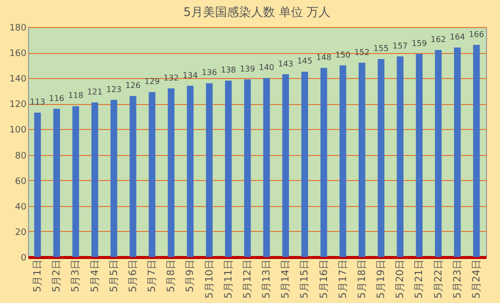 Image resolution: width=500 pixels, height=303 pixels. Describe the element at coordinates (324, 57) in the screenshot. I see `data-label: 148` at that location.